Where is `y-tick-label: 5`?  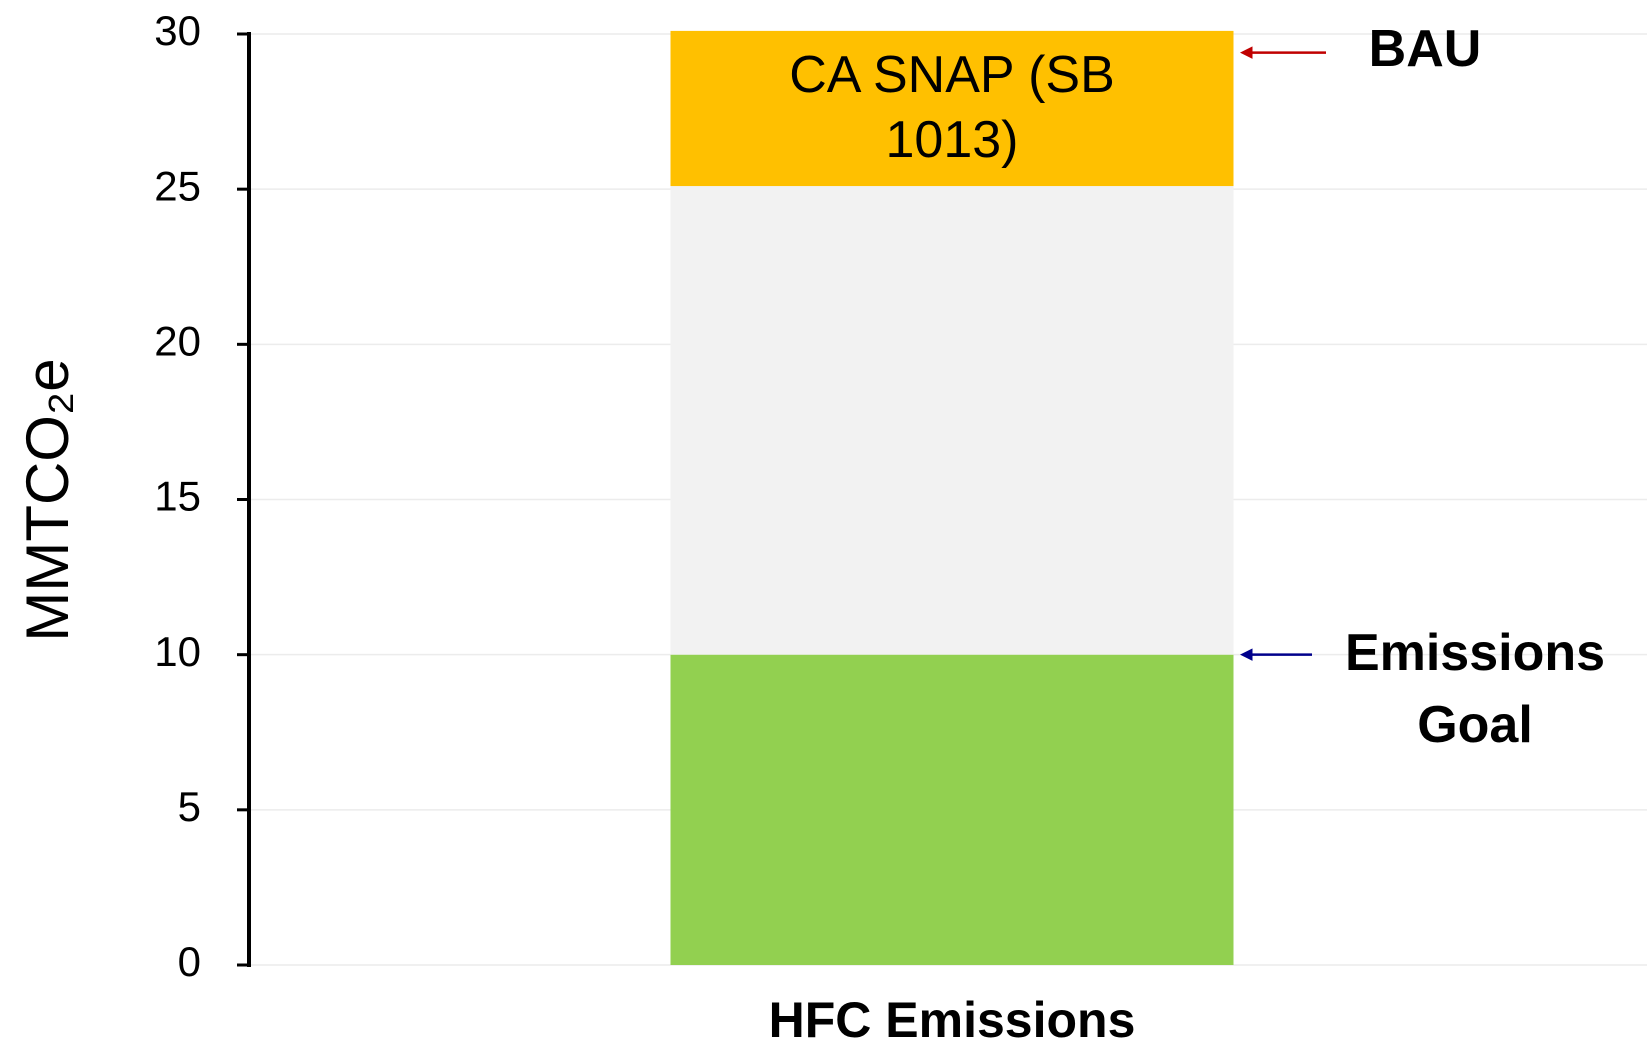
y-tick-label: 5 is located at coordinates (189, 806).